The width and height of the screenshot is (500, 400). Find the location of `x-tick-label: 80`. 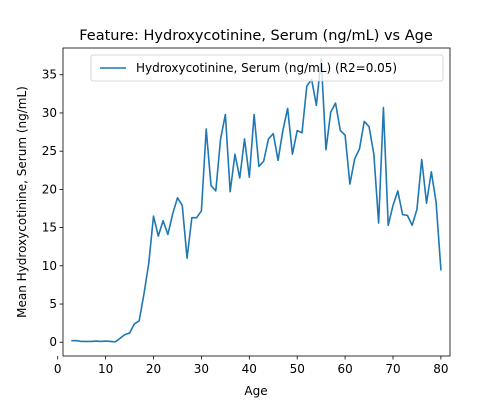

x-tick-label: 80 is located at coordinates (440, 369).